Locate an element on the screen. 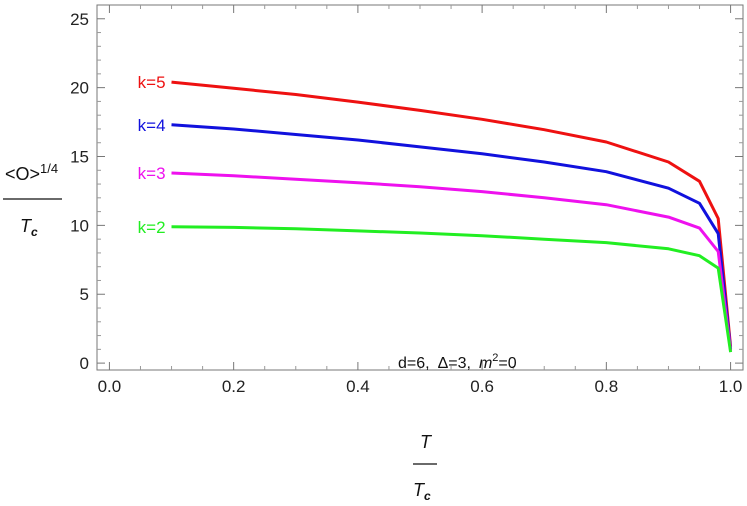 The width and height of the screenshot is (747, 506). x-tick-label: 0.0 is located at coordinates (110, 386).